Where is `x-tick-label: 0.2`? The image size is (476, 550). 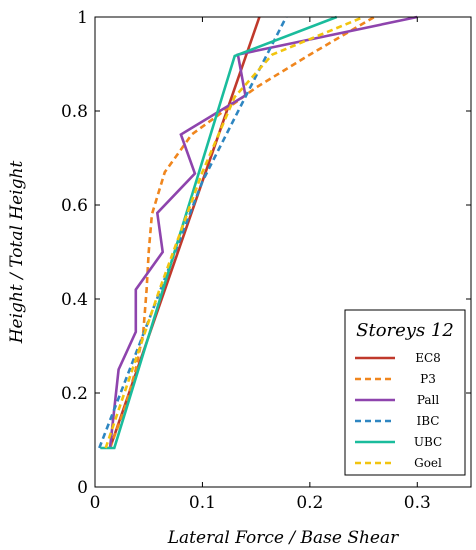
x-tick-label: 0.2 is located at coordinates (309, 503).